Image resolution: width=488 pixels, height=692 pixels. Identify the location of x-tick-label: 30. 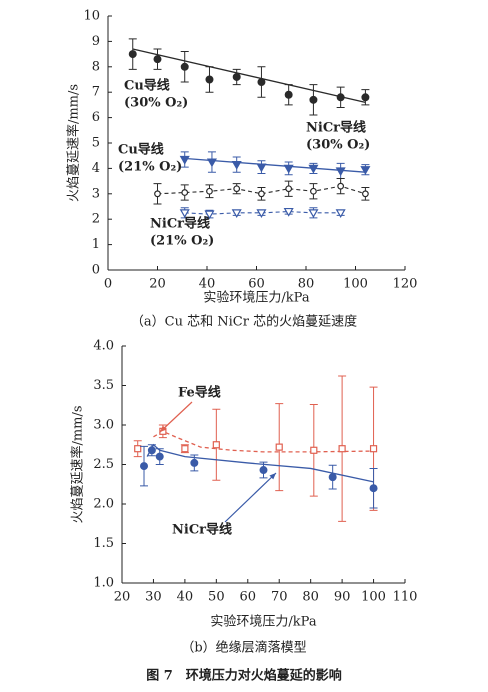
(153, 597).